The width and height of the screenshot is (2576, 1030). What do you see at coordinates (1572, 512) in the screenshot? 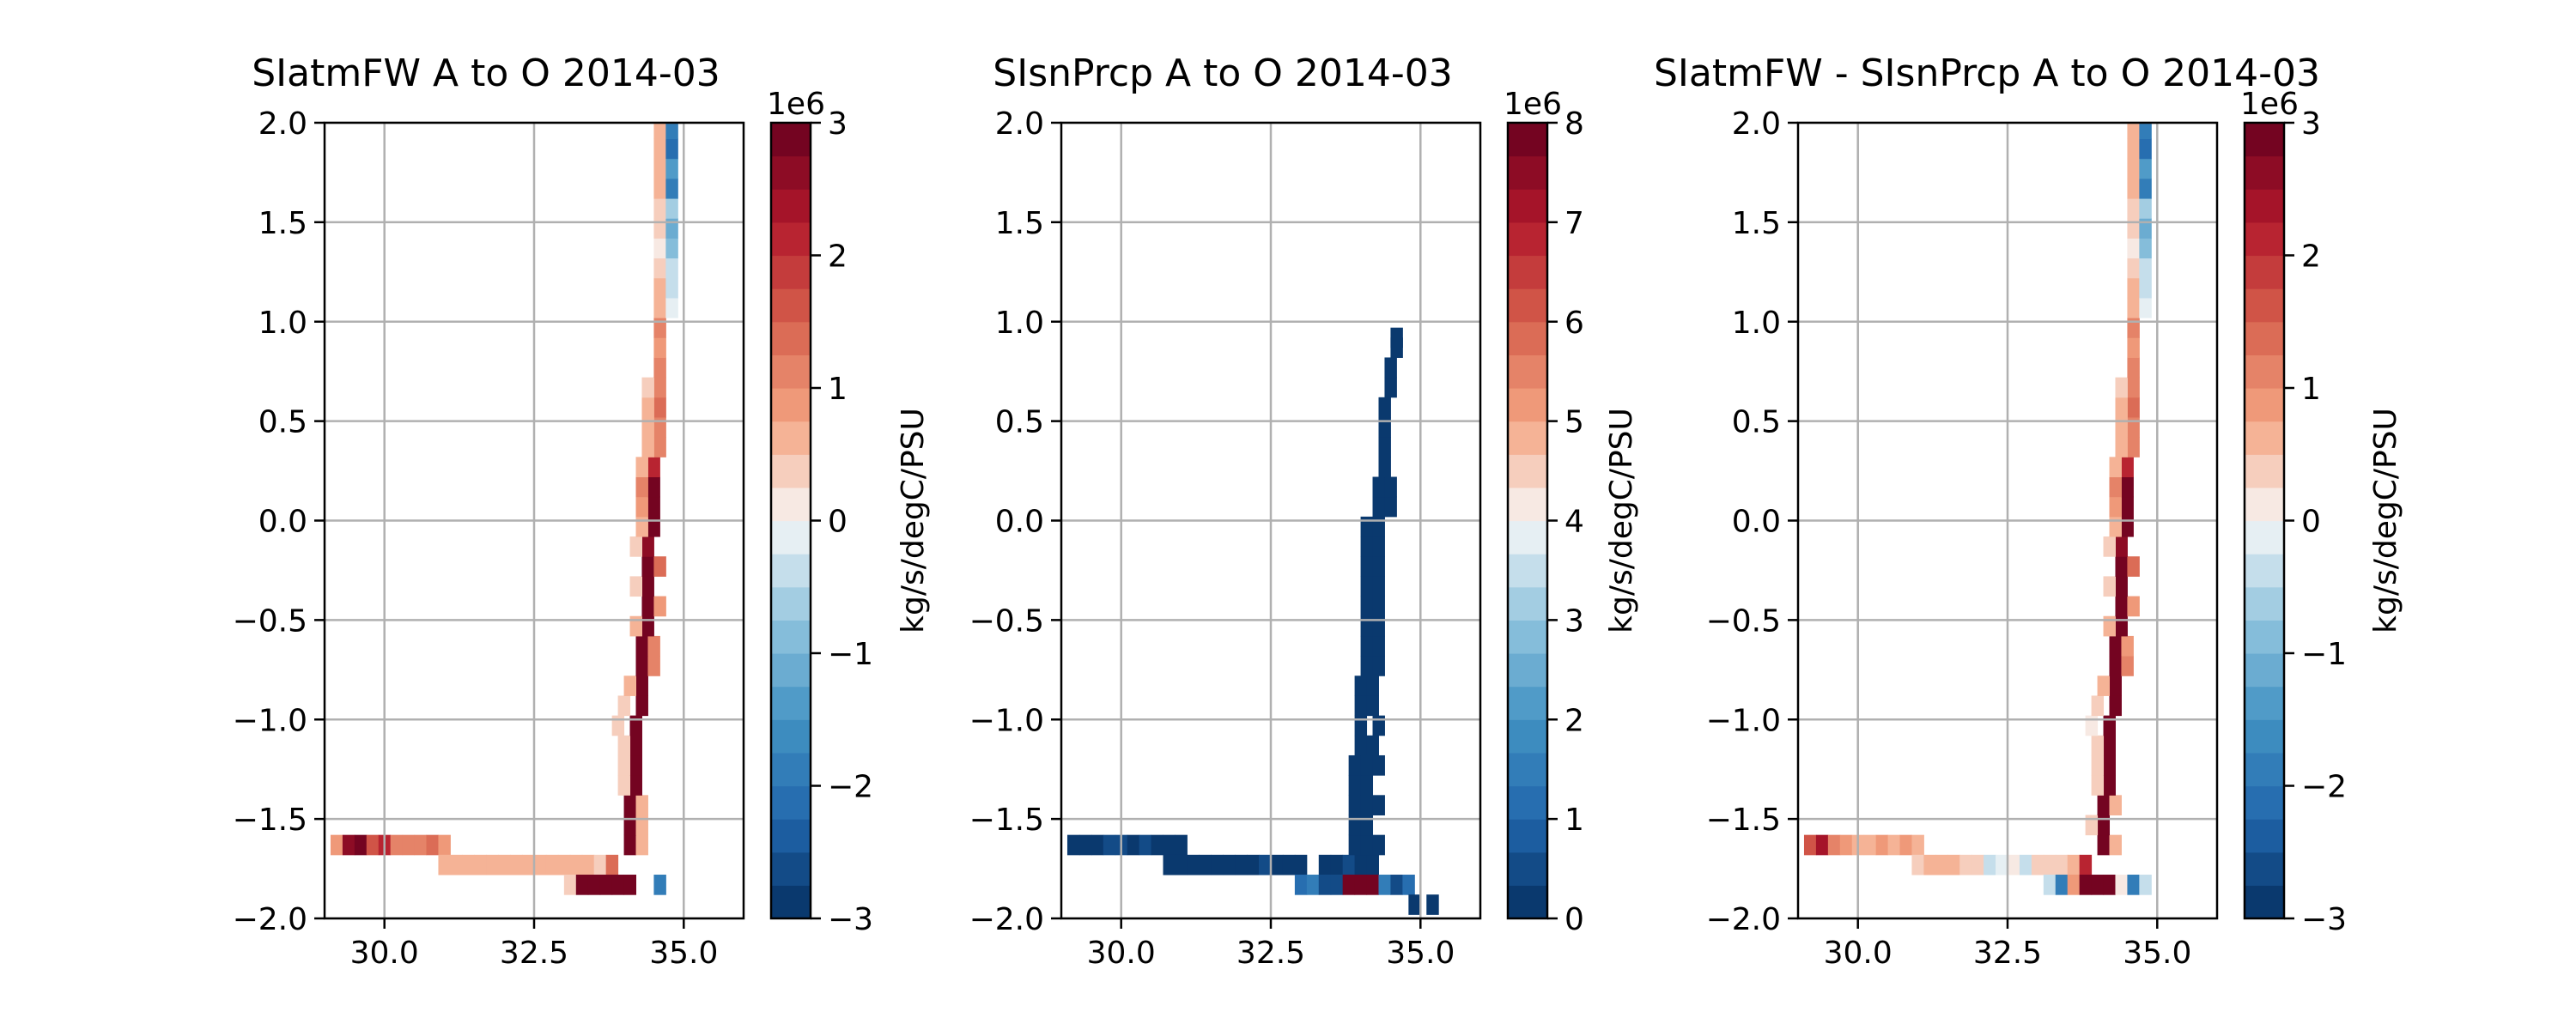
I see `colorbar: 8 7 6 5 4 3 2 1 0 1e6 kg/s/degC/PSU` at bounding box center [1572, 512].